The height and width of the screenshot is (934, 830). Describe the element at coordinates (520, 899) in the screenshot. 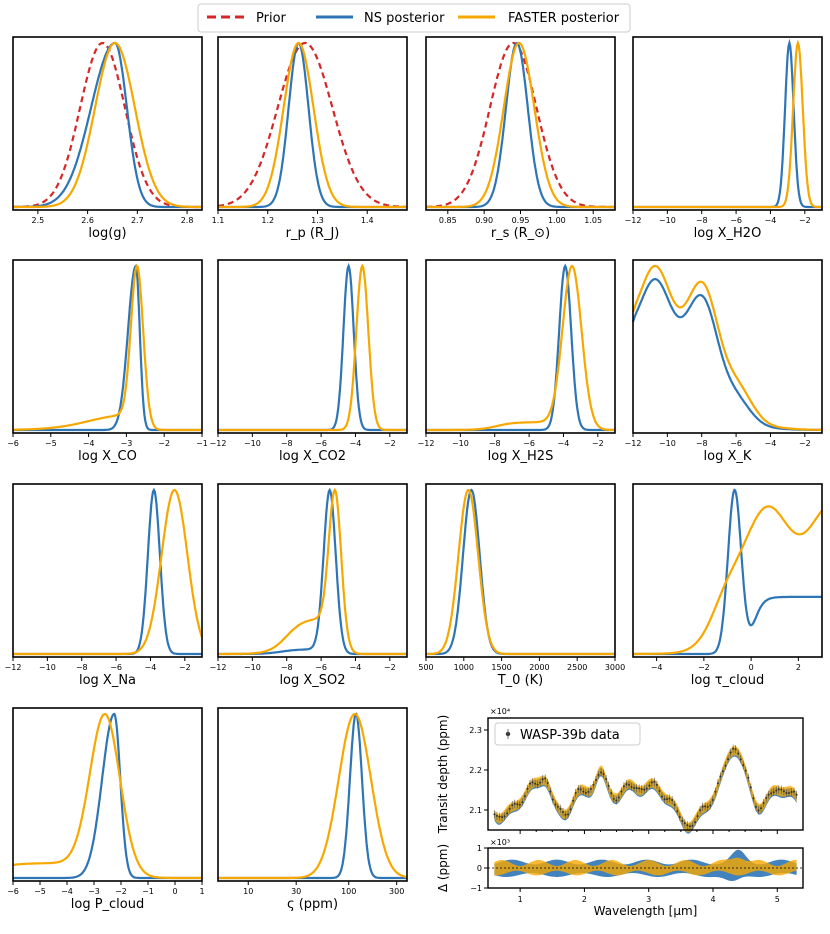

I see `xtick-label: 1` at that location.